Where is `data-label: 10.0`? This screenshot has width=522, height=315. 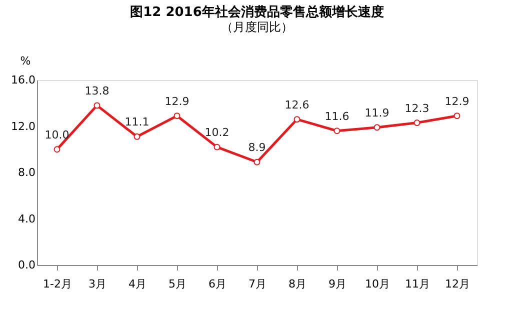 data-label: 10.0 is located at coordinates (57, 135).